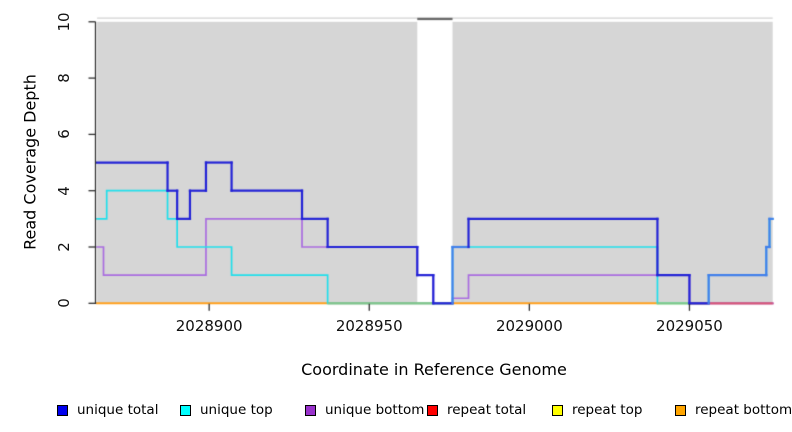 The height and width of the screenshot is (432, 792). Describe the element at coordinates (64, 22) in the screenshot. I see `y-tick-label: 10` at that location.